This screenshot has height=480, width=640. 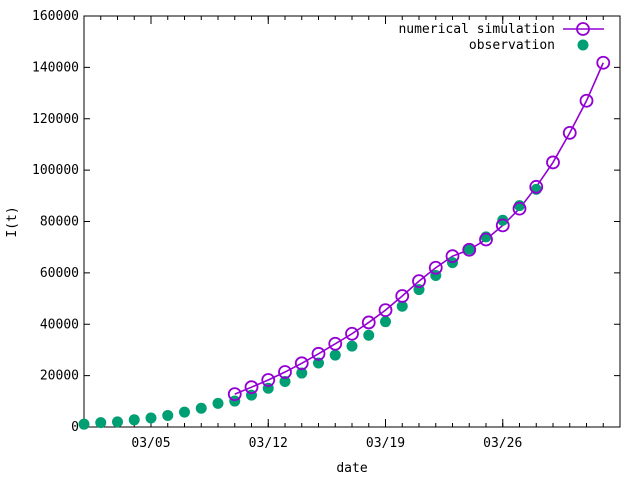 I want to click on y-tick-label: 20000, so click(x=59, y=376).